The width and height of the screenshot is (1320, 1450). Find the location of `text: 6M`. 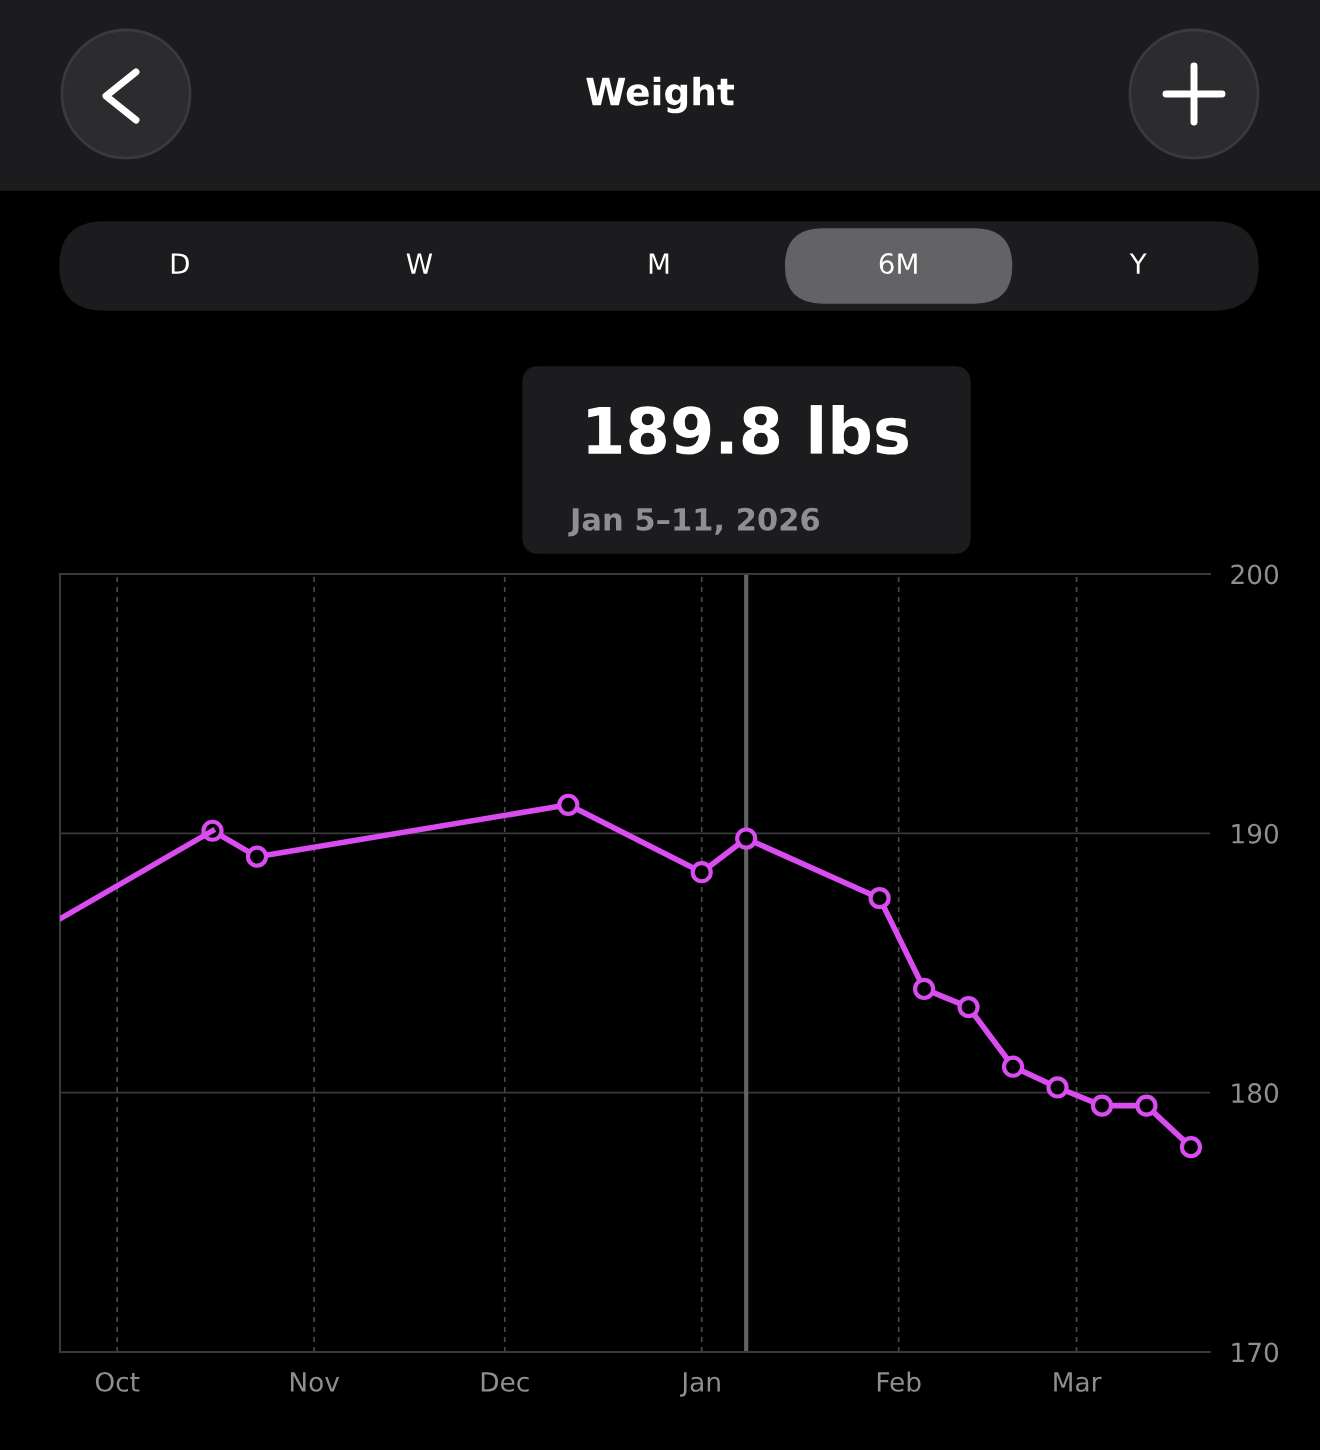

text: 6M is located at coordinates (898, 264).